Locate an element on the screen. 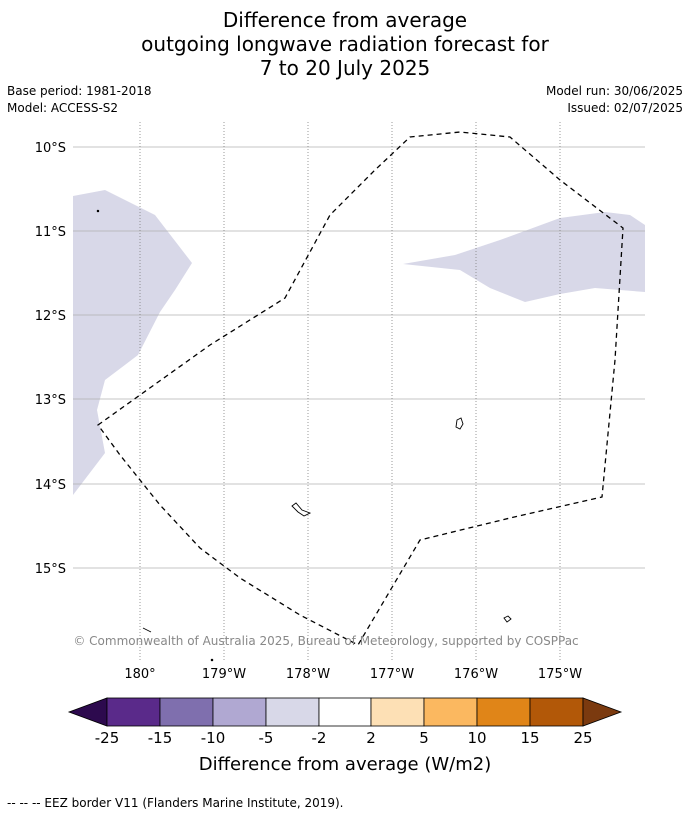  colorbar-tick-7: 5 is located at coordinates (424, 738).